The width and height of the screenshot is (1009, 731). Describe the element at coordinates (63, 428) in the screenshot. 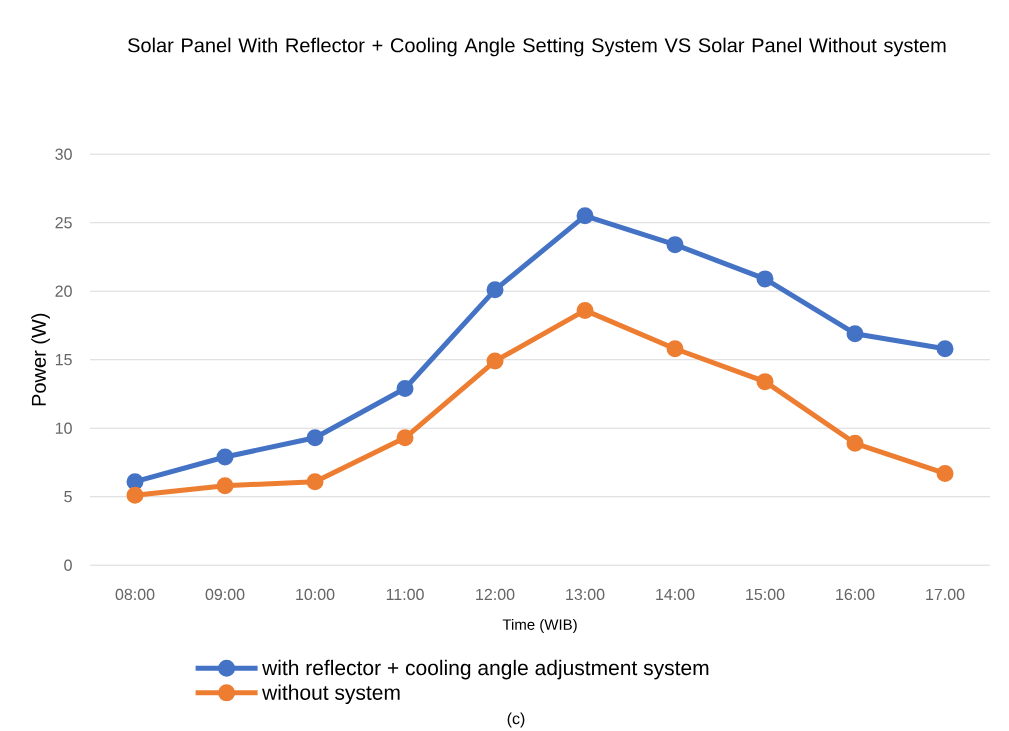

I see `y-tick-label: 10` at that location.